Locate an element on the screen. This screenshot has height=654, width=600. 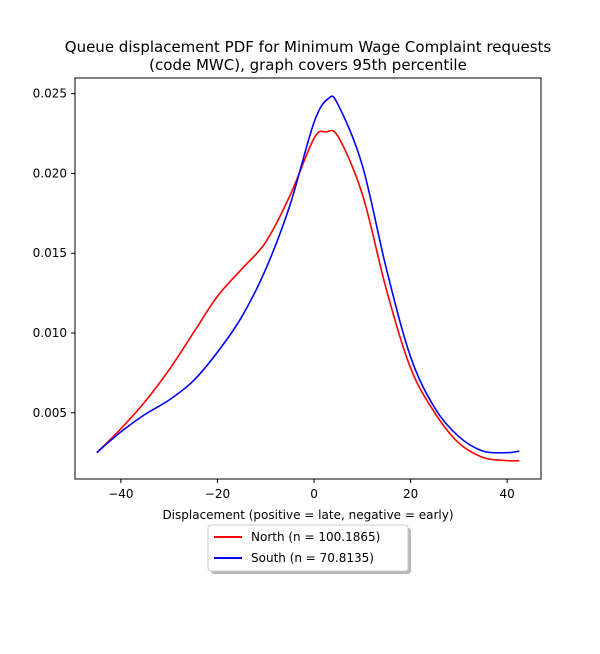
y-tick-label: 0.005 is located at coordinates (50, 413).